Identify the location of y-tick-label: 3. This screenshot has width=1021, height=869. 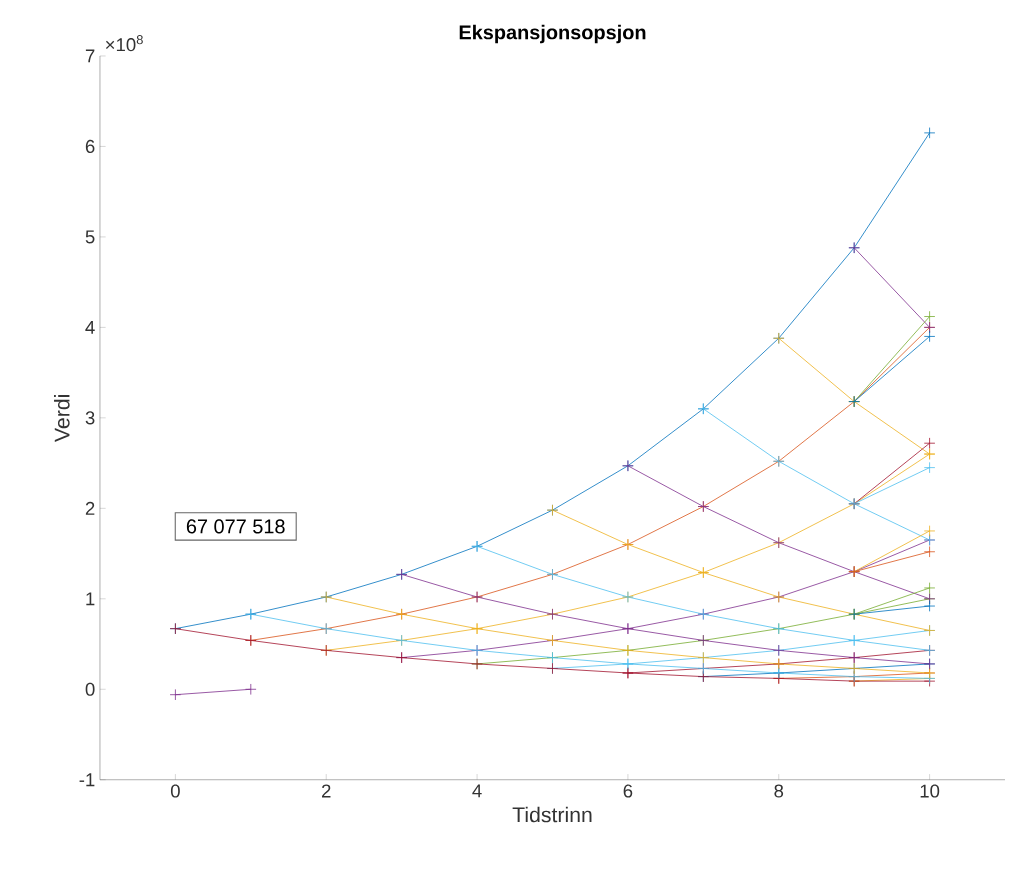
(90, 418).